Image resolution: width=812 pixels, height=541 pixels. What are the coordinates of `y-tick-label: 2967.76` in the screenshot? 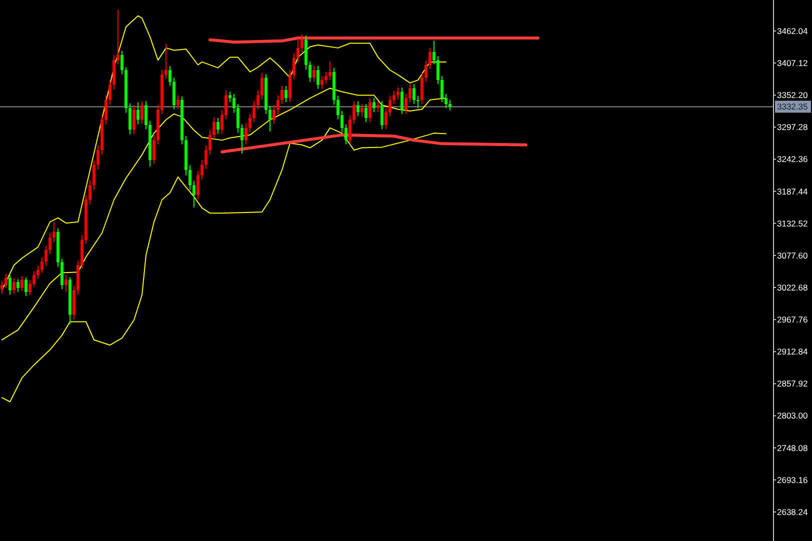 It's located at (792, 319).